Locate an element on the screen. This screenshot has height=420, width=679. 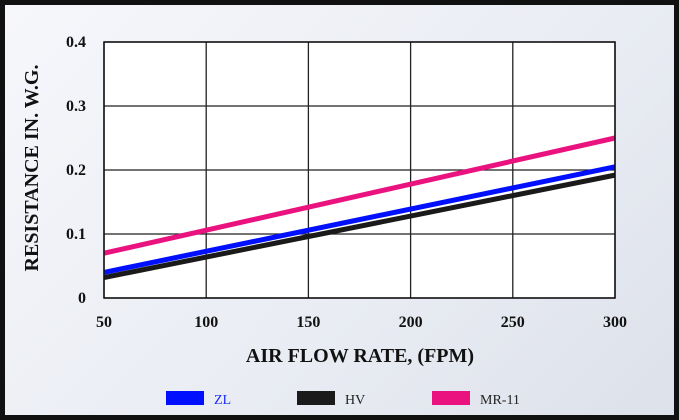
x-tick-label: 150 is located at coordinates (308, 322).